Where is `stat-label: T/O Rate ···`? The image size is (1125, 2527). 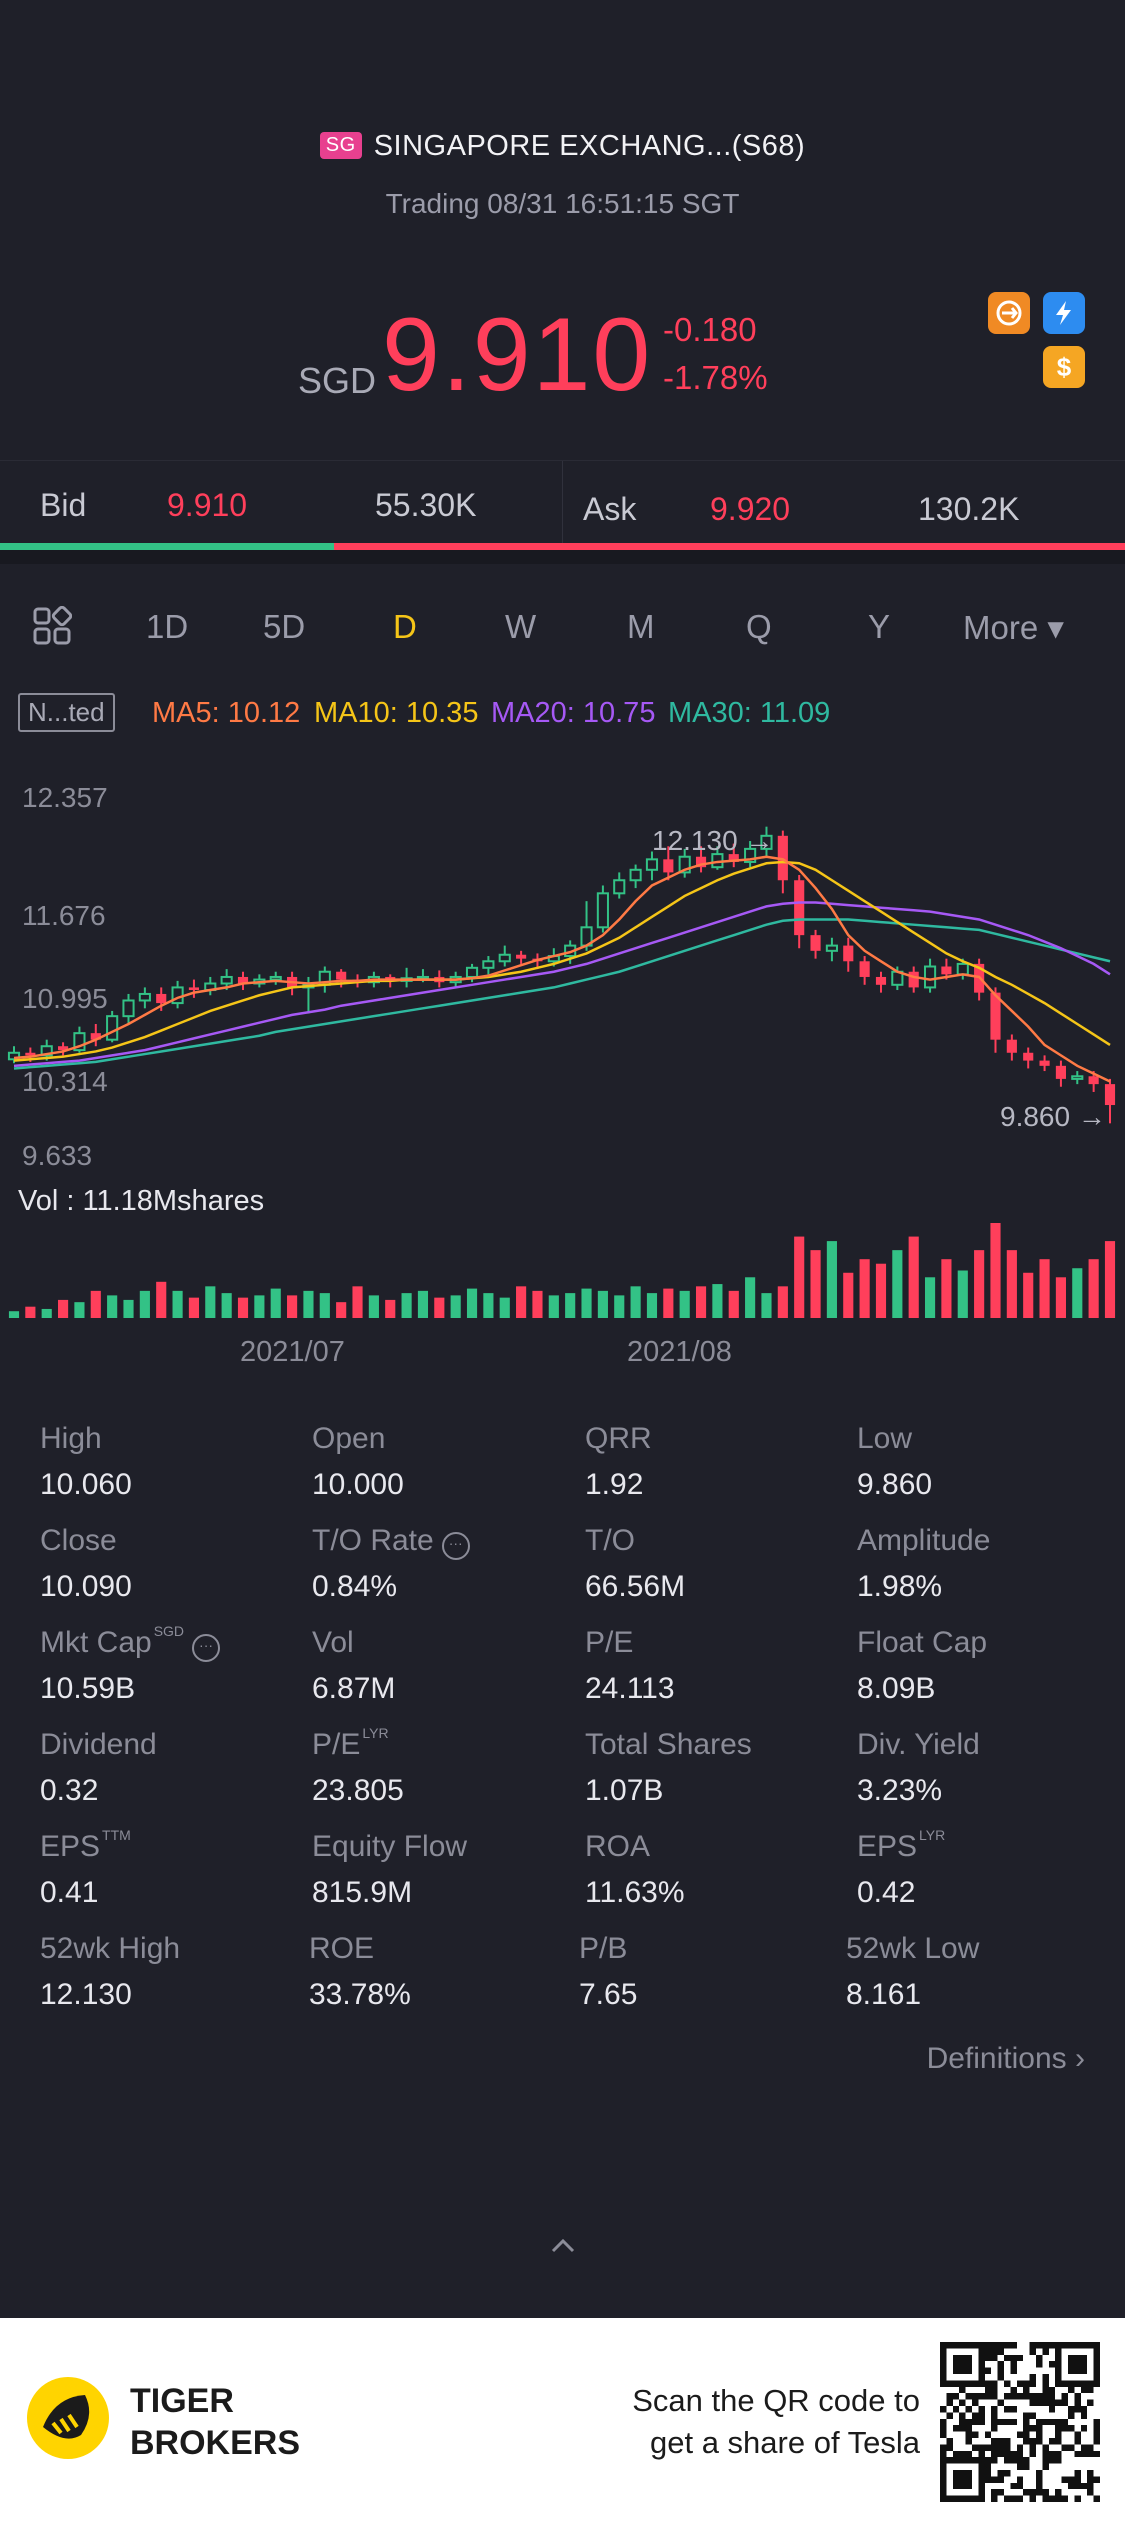
stat-label: T/O Rate ··· is located at coordinates (391, 1542).